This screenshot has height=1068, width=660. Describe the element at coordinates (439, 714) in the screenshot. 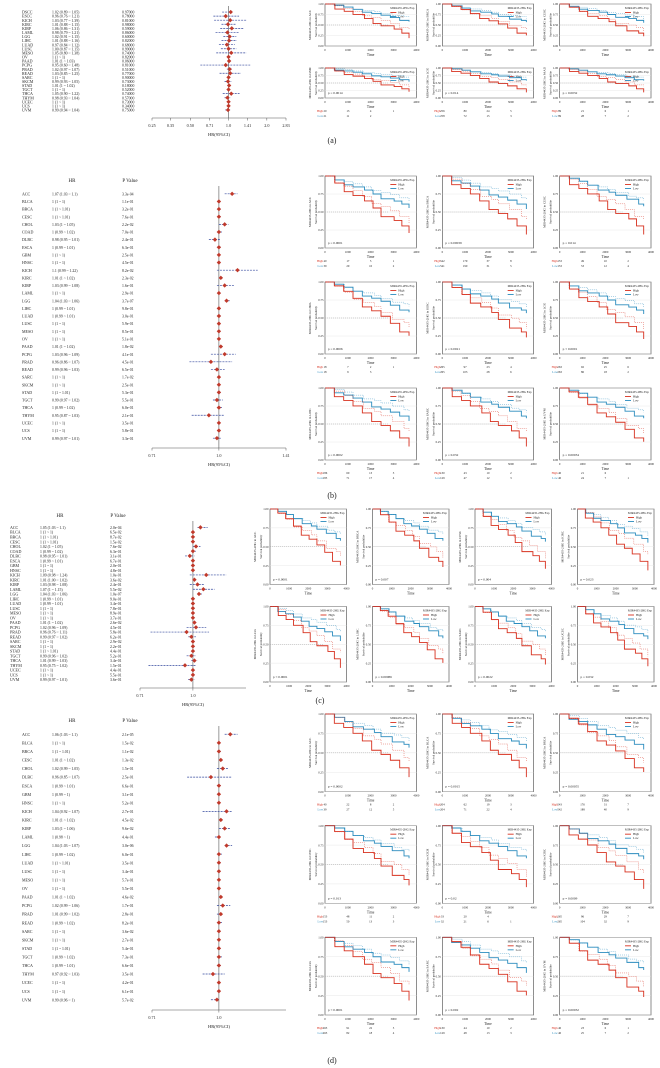

I see `km-y-tick-label: 1.00` at that location.